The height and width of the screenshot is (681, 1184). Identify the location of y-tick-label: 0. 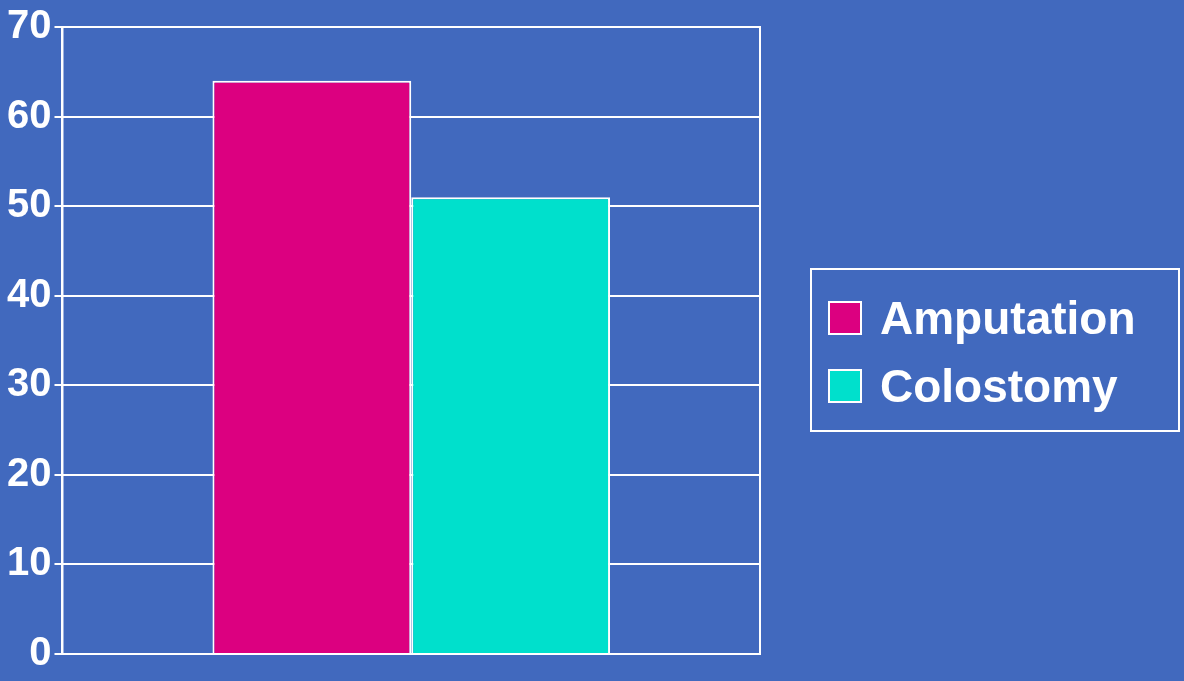
(40, 651).